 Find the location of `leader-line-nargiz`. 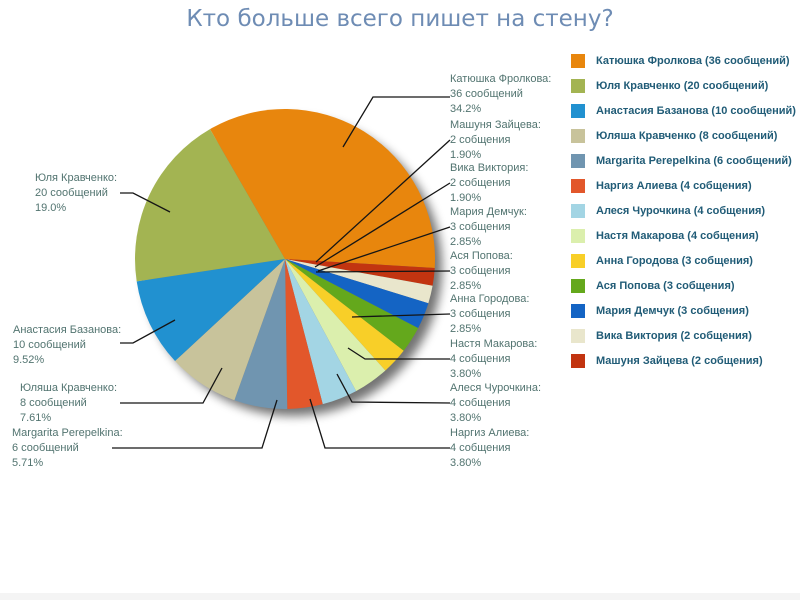

leader-line-nargiz is located at coordinates (379, 423).